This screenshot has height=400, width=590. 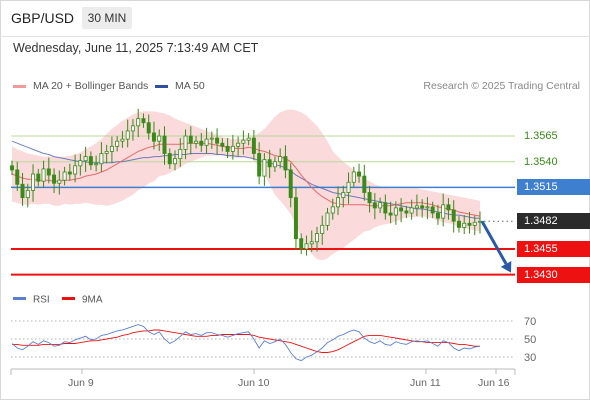 I want to click on projection-layer, so click(x=497, y=246).